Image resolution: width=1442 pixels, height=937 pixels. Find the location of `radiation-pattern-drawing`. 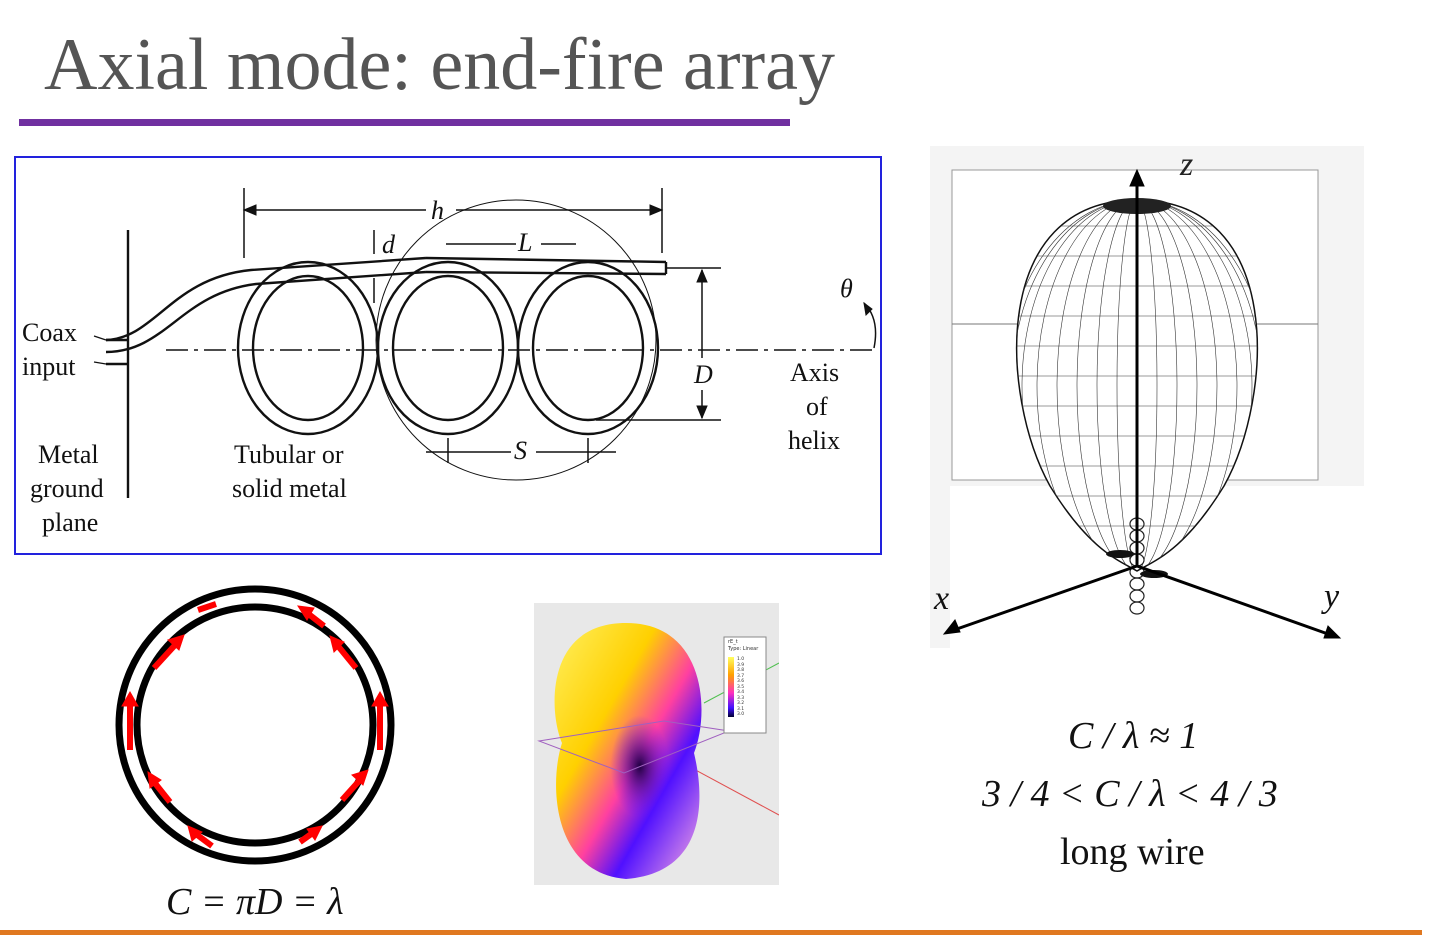

radiation-pattern-drawing is located at coordinates (1153, 408).